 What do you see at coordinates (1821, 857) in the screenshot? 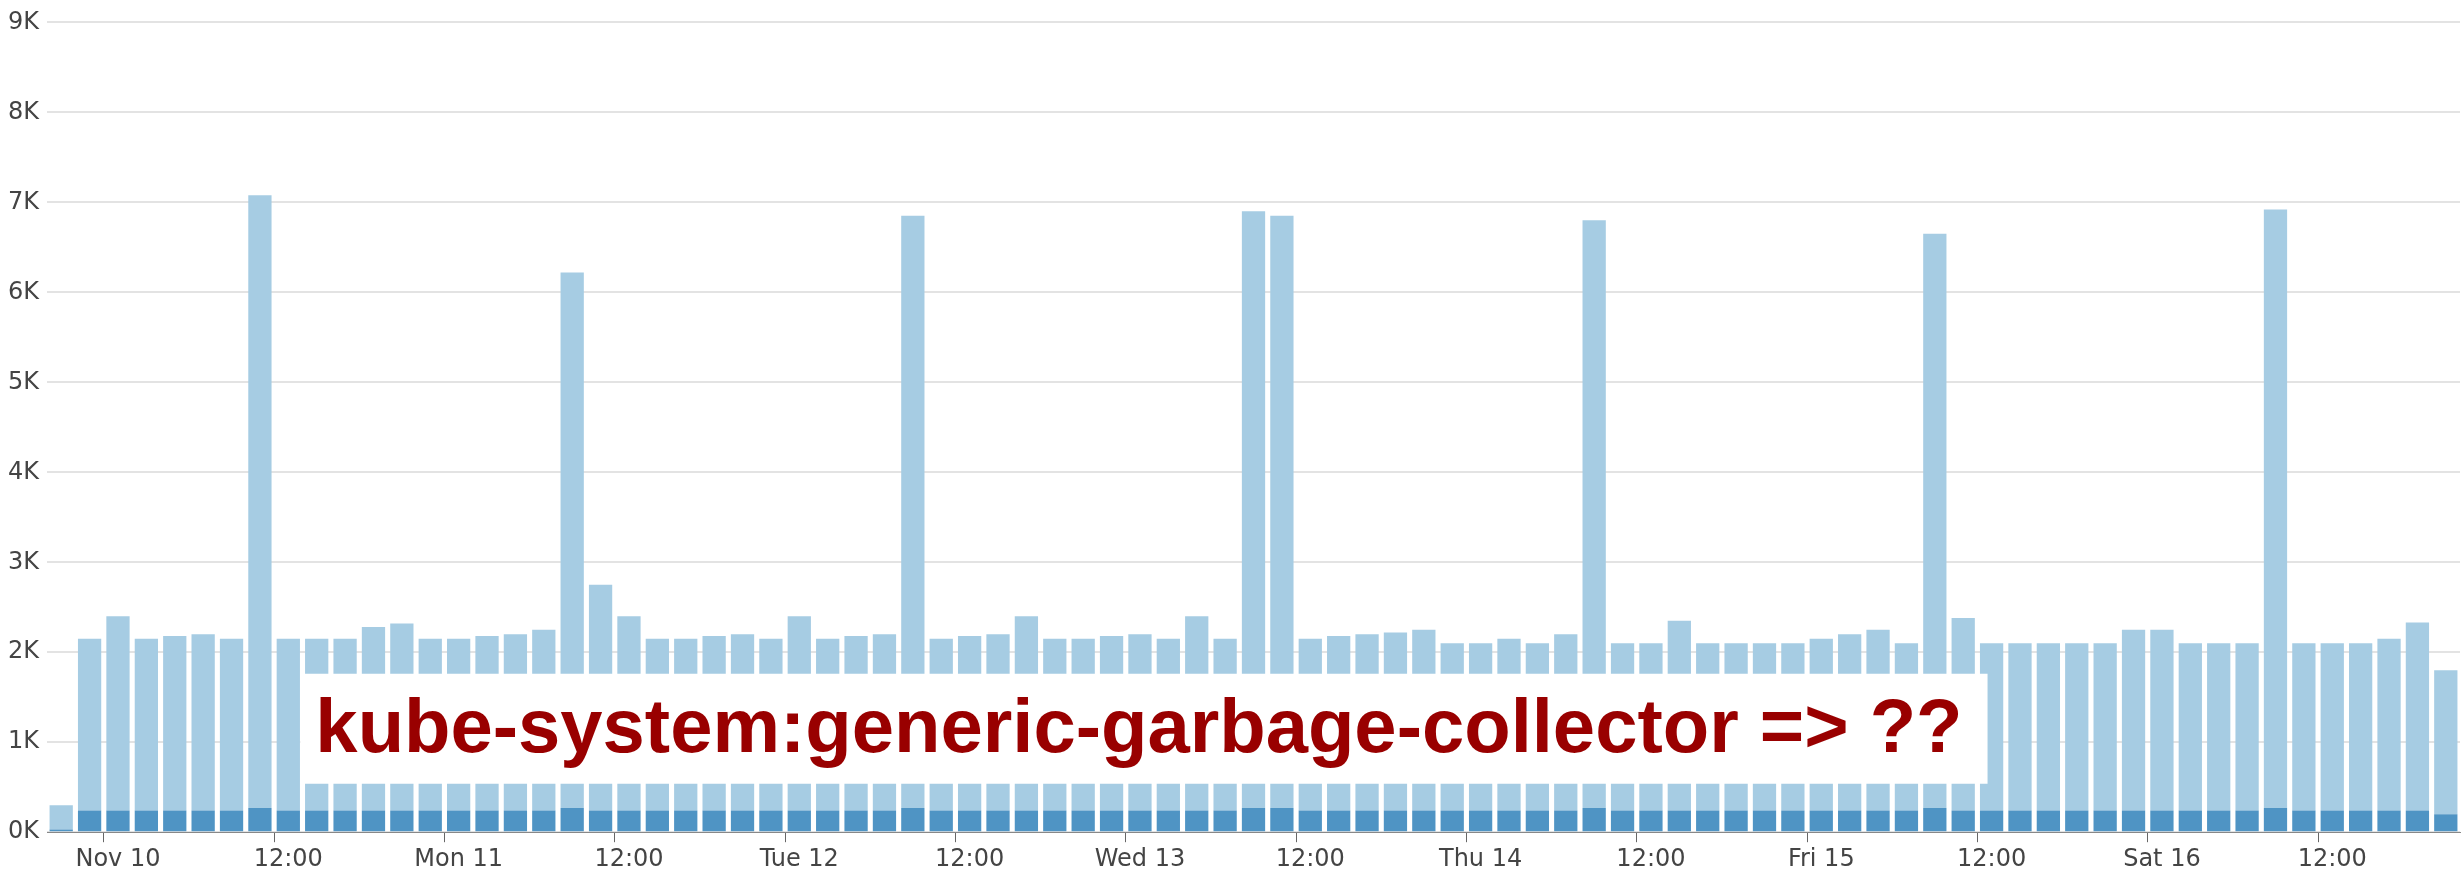
I see `x-tick-label: Fri 15` at bounding box center [1821, 857].